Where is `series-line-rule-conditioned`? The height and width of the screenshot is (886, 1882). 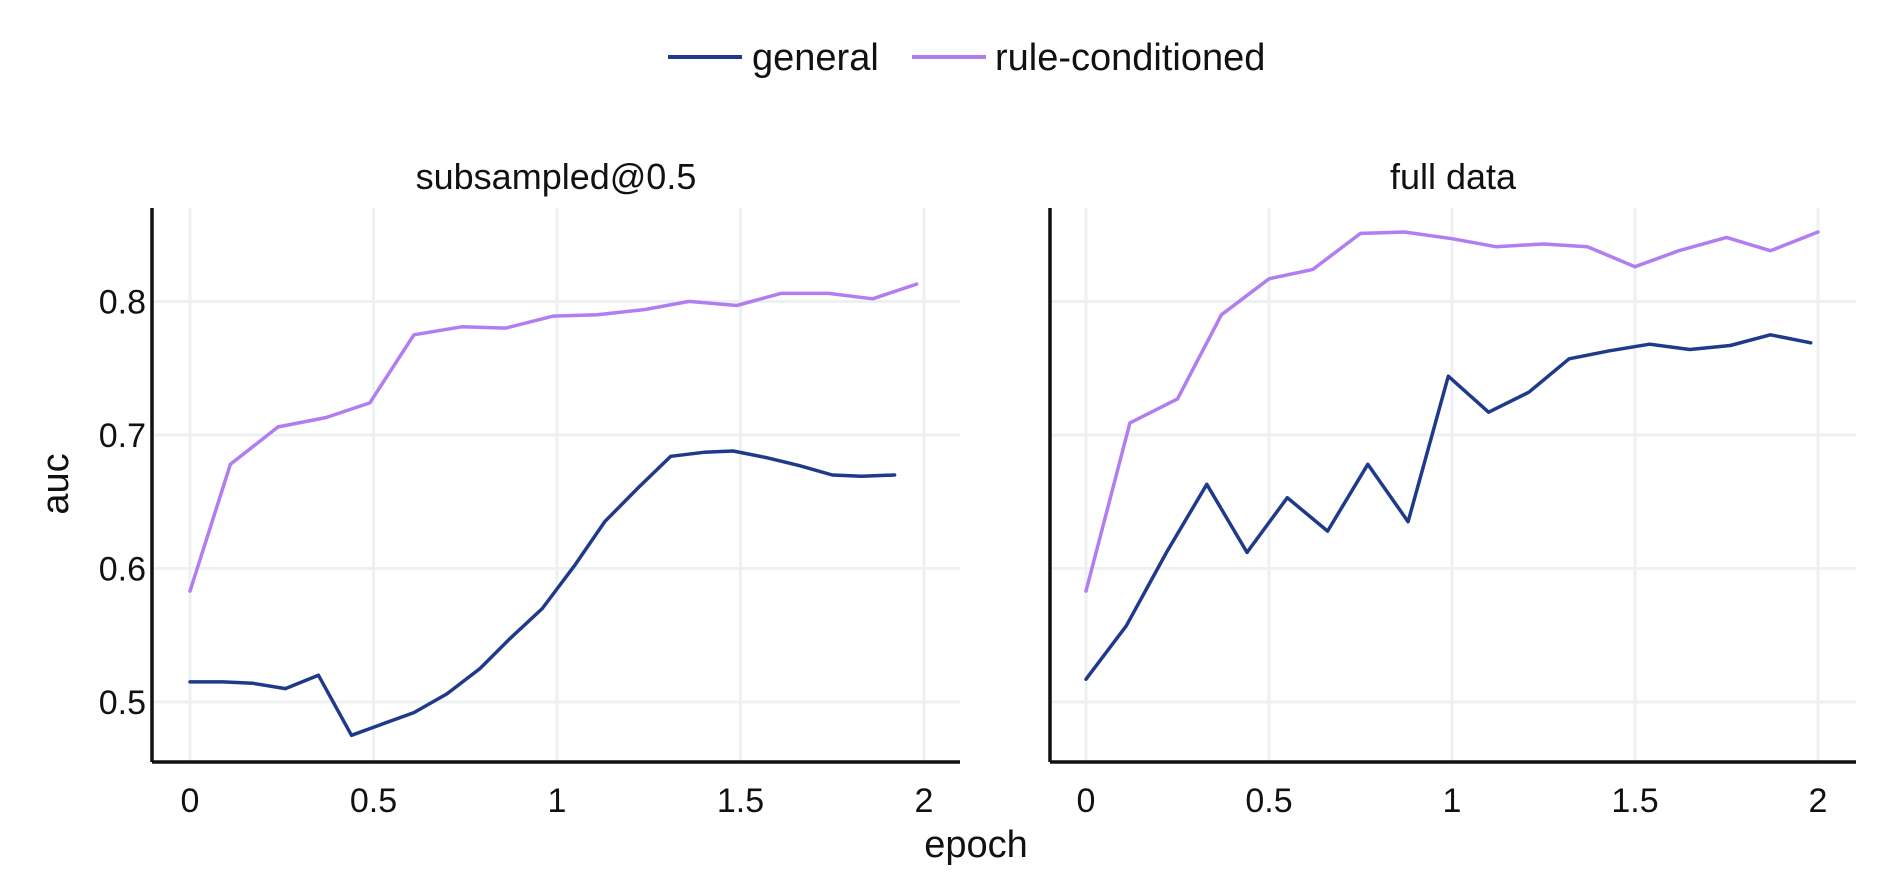 series-line-rule-conditioned is located at coordinates (553, 437).